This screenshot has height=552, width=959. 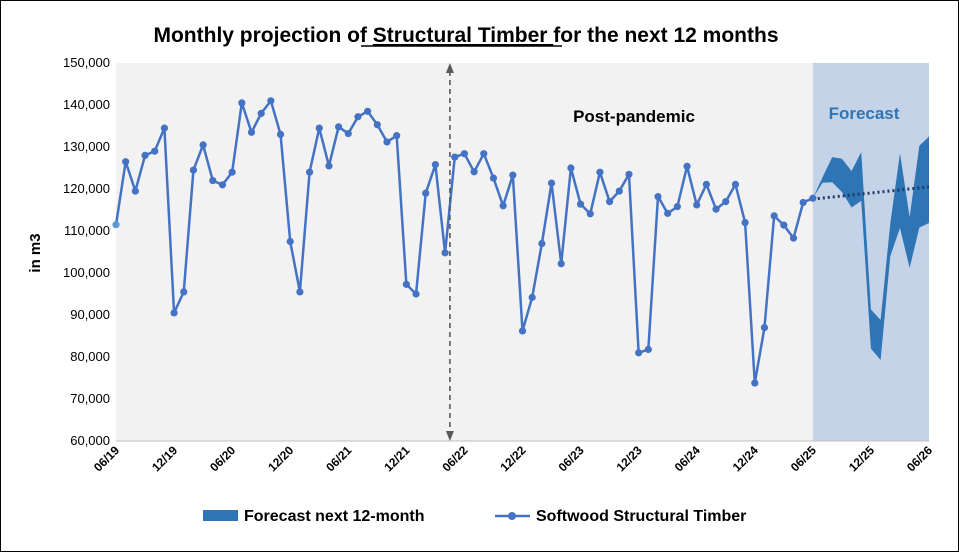 What do you see at coordinates (220, 515) in the screenshot?
I see `legend-forecast-swatch` at bounding box center [220, 515].